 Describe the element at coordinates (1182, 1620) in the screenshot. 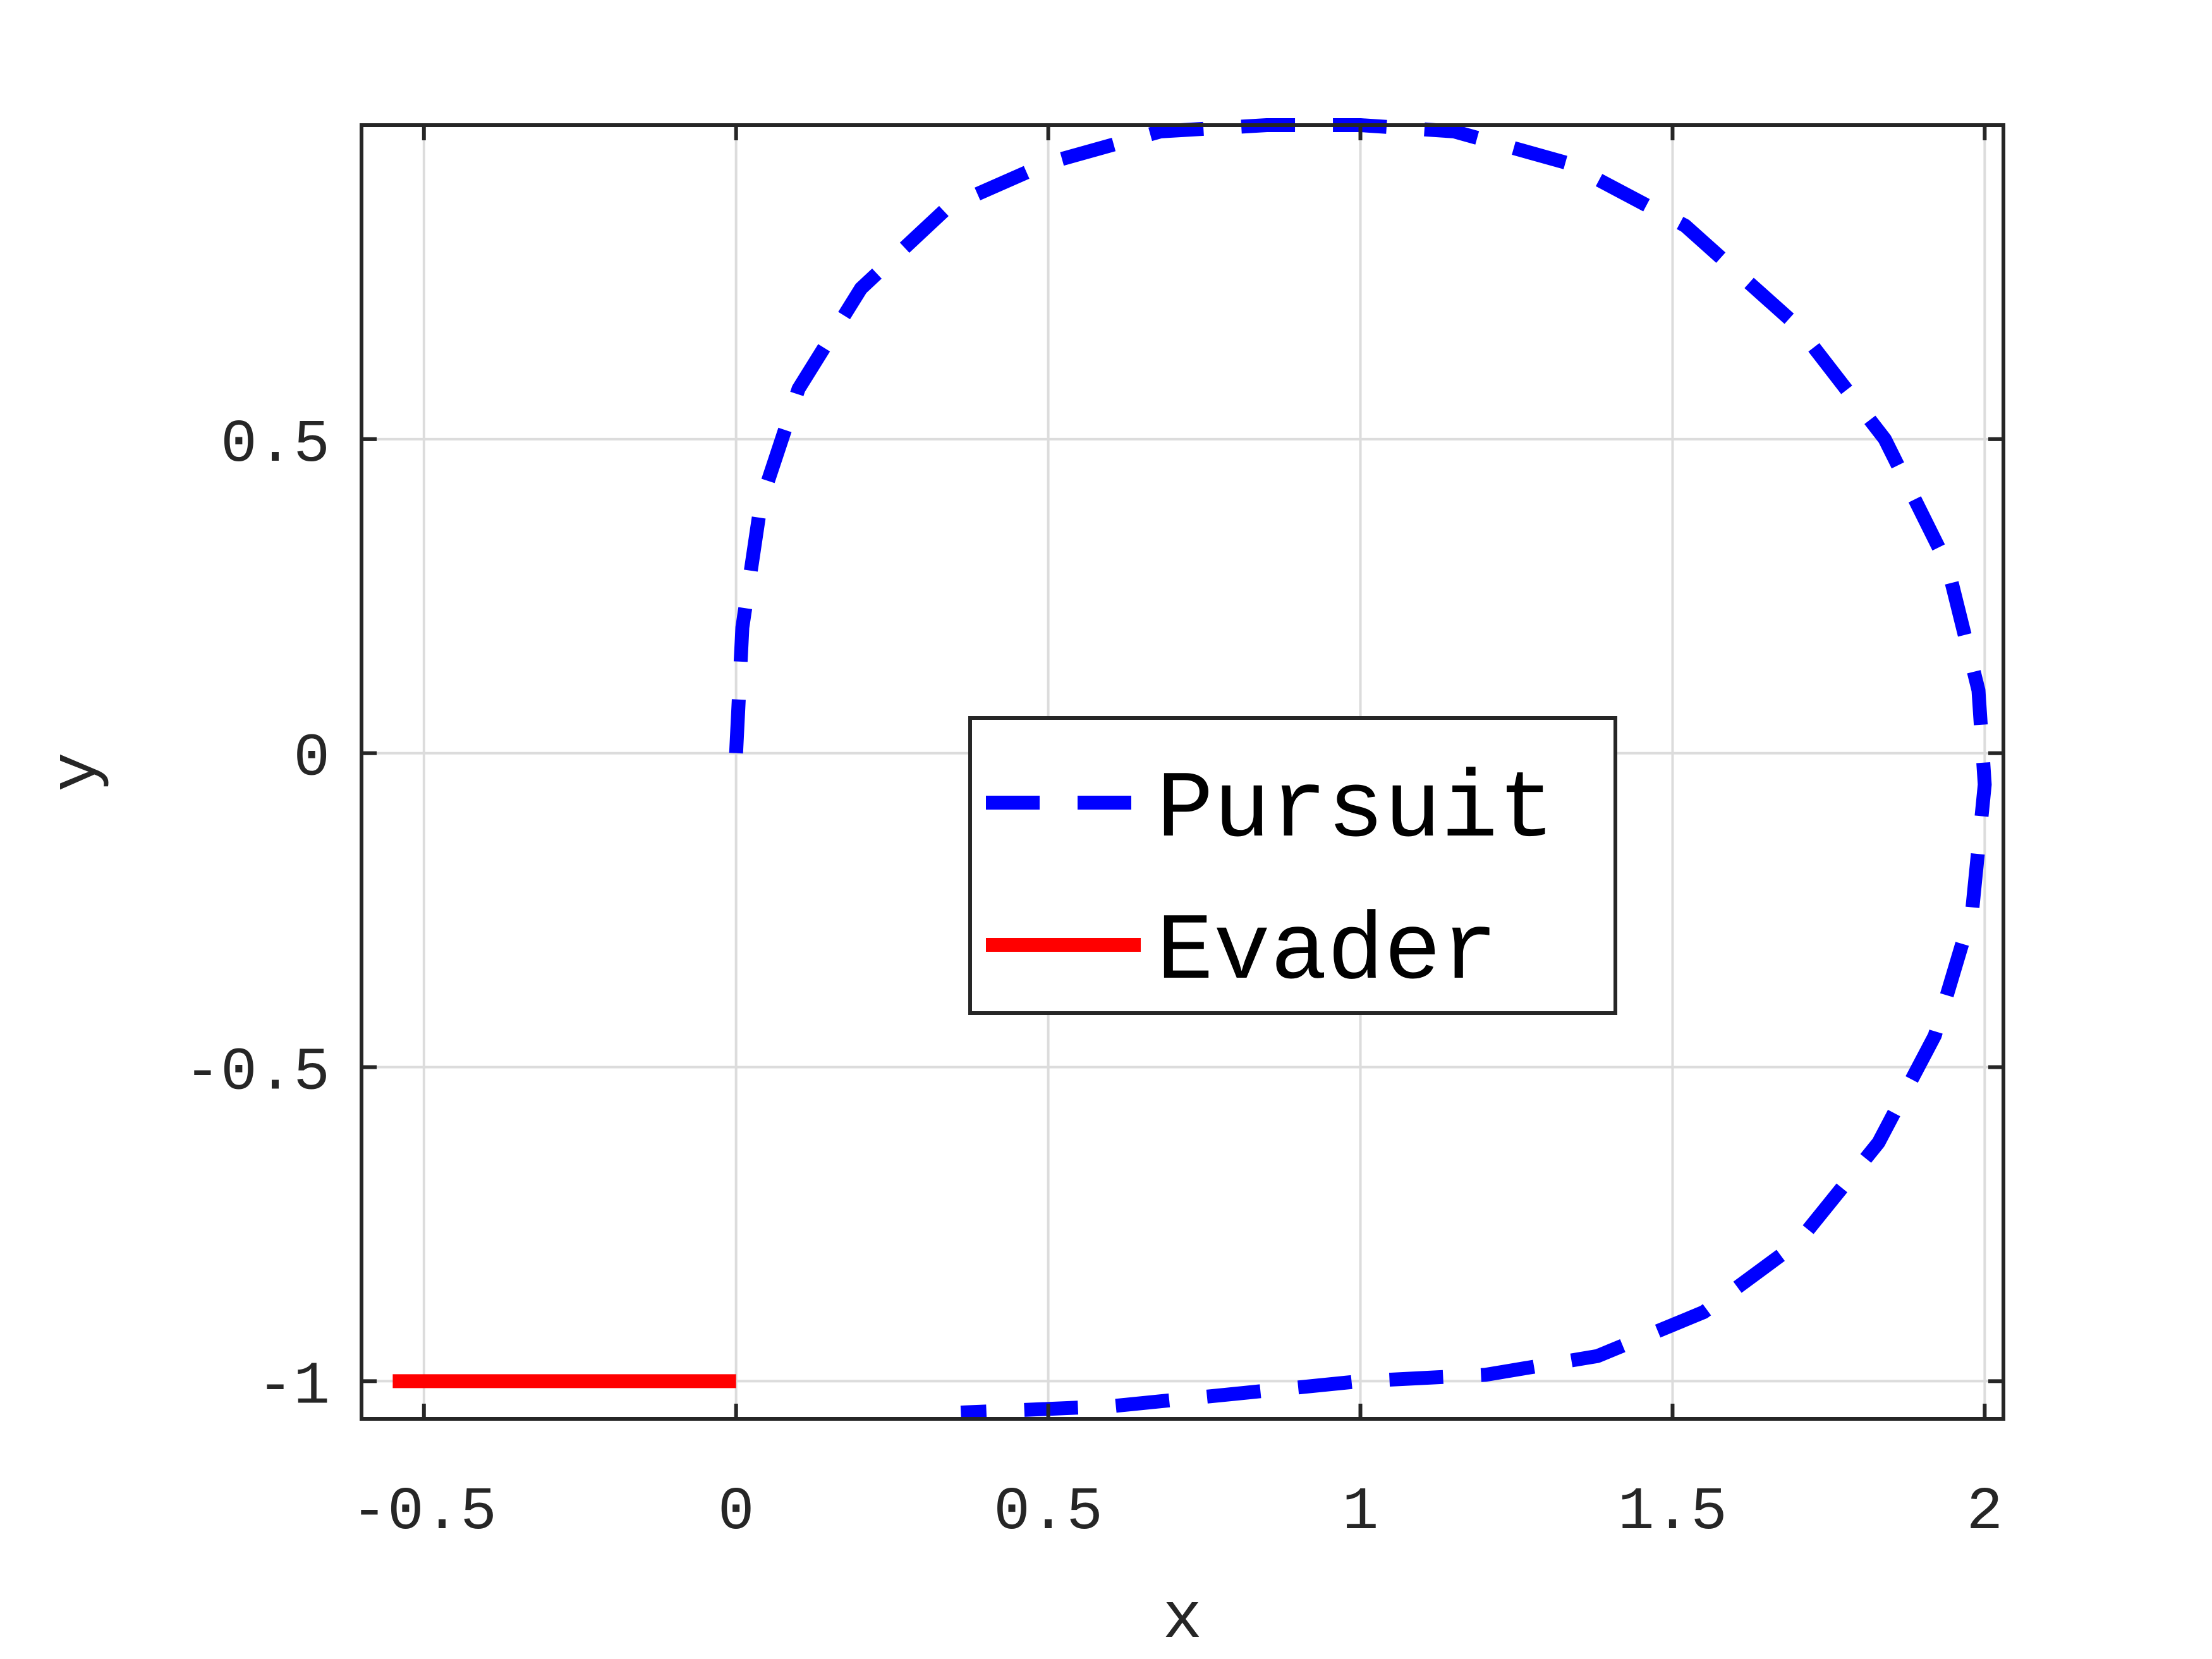

I see `x-axis-label: x` at that location.